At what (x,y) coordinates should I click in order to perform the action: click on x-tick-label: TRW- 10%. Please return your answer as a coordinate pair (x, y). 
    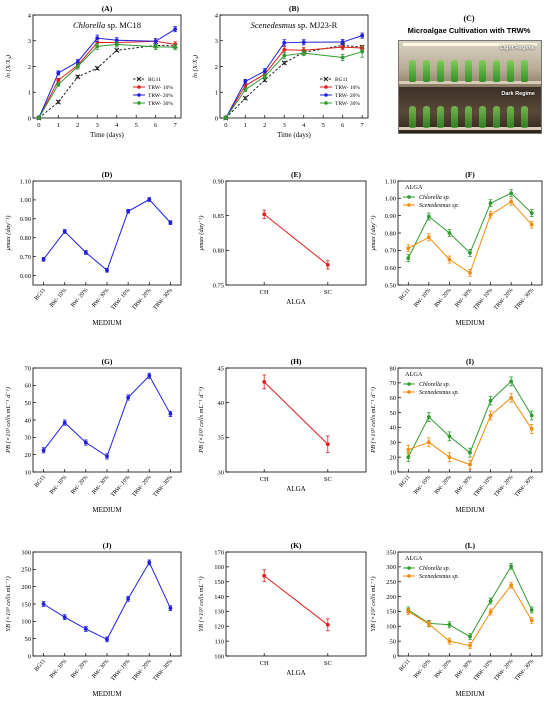
    Looking at the image, I should click on (121, 486).